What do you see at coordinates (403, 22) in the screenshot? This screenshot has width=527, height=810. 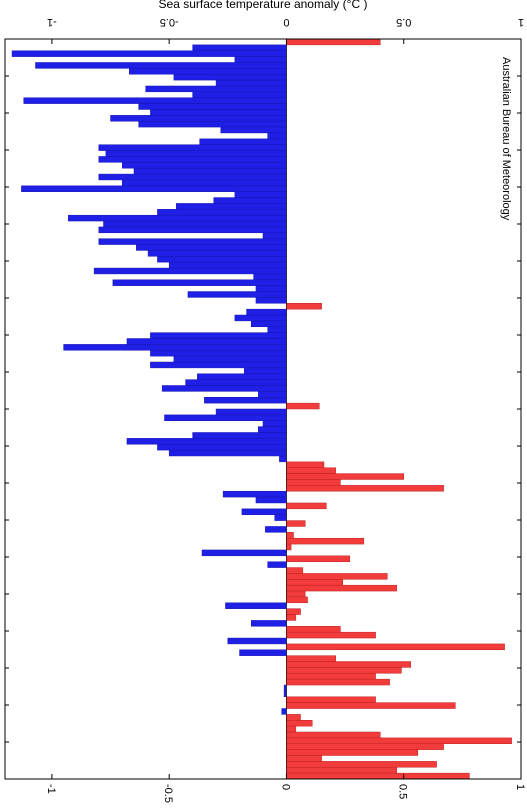 I see `x-tick-label-top: 0.5` at bounding box center [403, 22].